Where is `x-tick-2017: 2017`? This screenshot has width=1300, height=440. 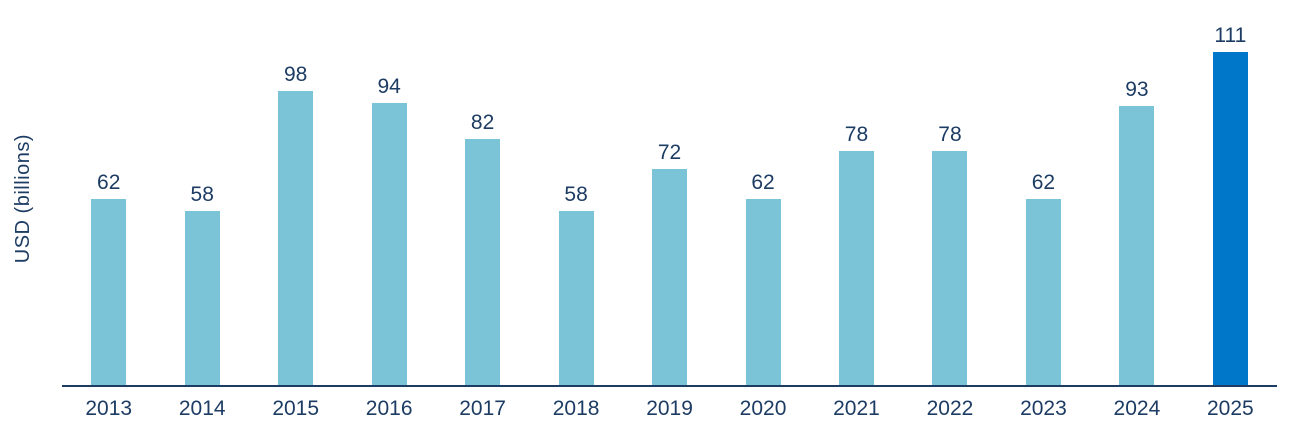
x-tick-2017: 2017 is located at coordinates (482, 408).